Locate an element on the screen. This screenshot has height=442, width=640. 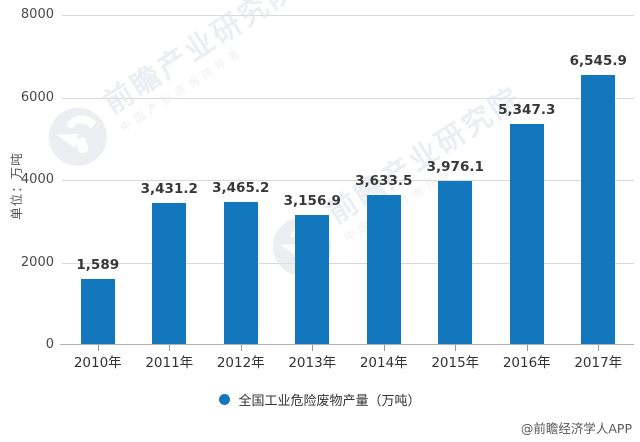
x-tick-label-2012年: 2012年 is located at coordinates (240, 363).